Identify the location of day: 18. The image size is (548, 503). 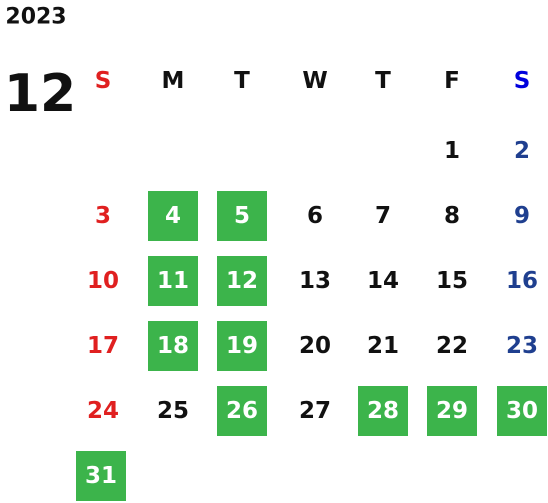
(173, 346).